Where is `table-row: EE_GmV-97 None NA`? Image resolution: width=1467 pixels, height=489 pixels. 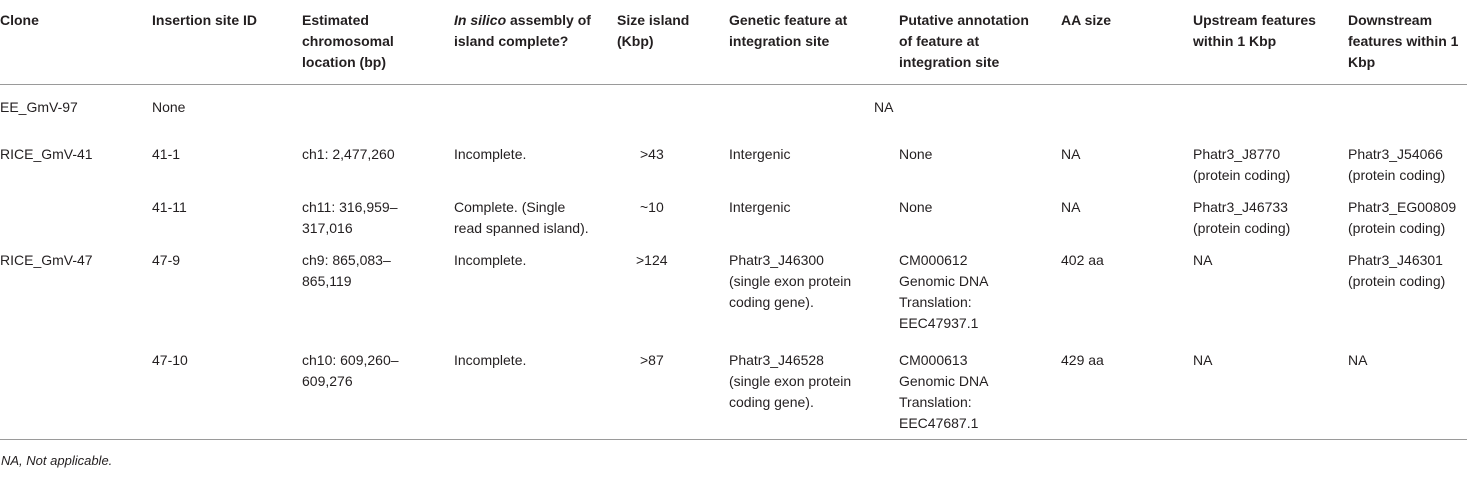
table-row: EE_GmV-97 None NA is located at coordinates (733, 108).